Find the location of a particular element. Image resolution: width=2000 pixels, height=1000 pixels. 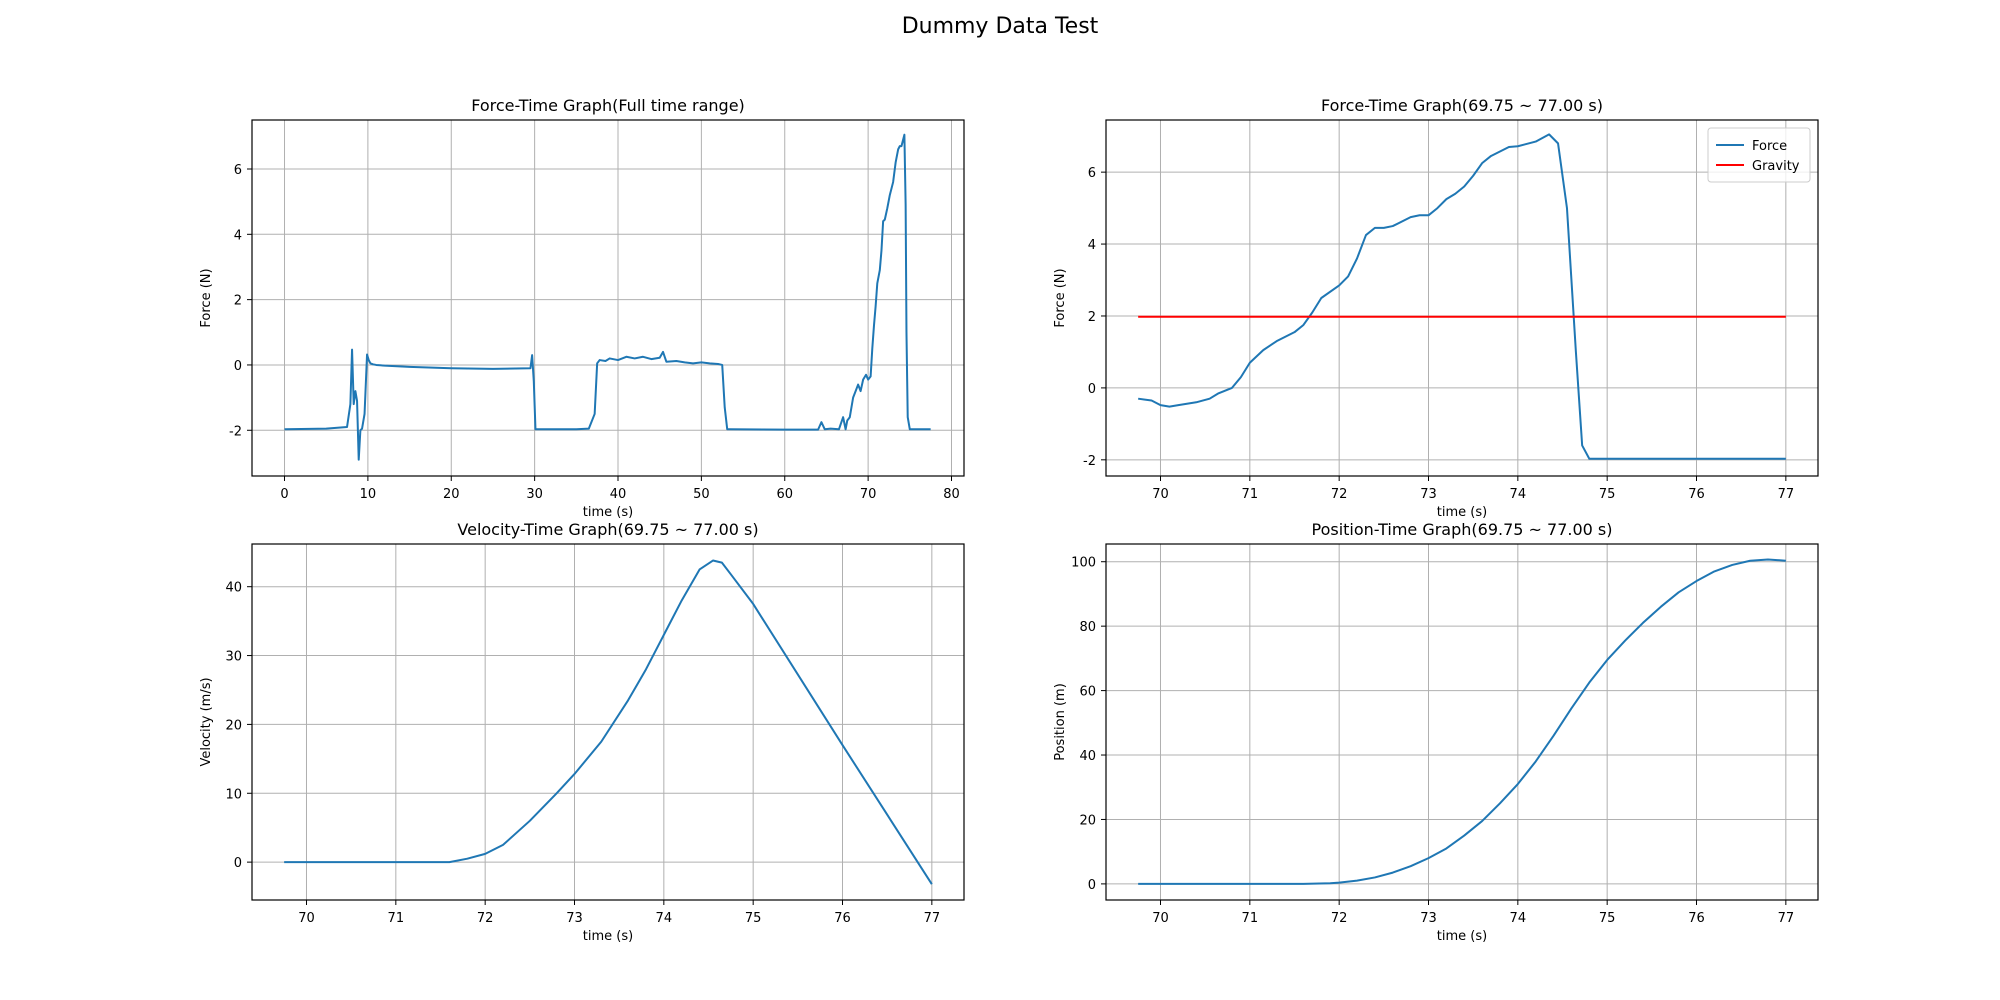

chart-title: Velocity-Time Graph(69.75 ~ 77.00 s) is located at coordinates (607, 529).